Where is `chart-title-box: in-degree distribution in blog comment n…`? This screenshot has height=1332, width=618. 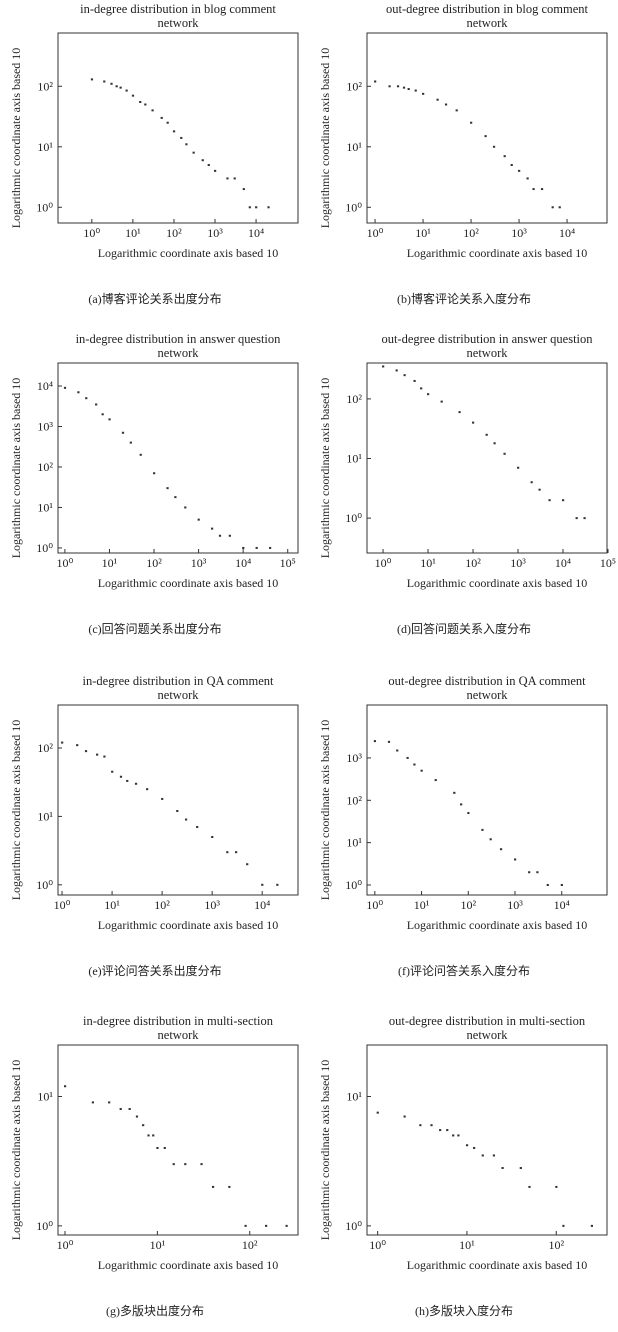 chart-title-box: in-degree distribution in blog comment n… is located at coordinates (178, 16).